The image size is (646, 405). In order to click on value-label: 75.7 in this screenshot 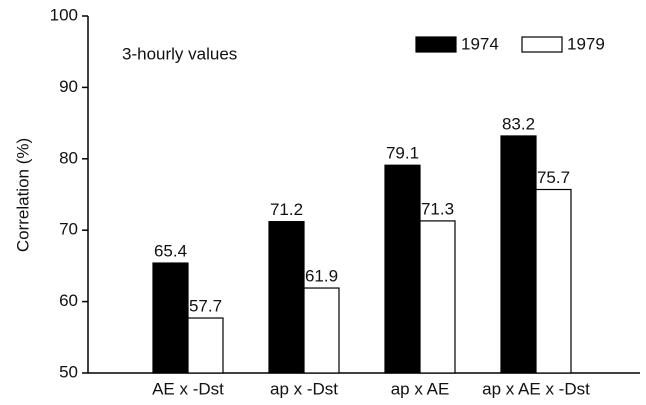, I will do `click(553, 177)`.